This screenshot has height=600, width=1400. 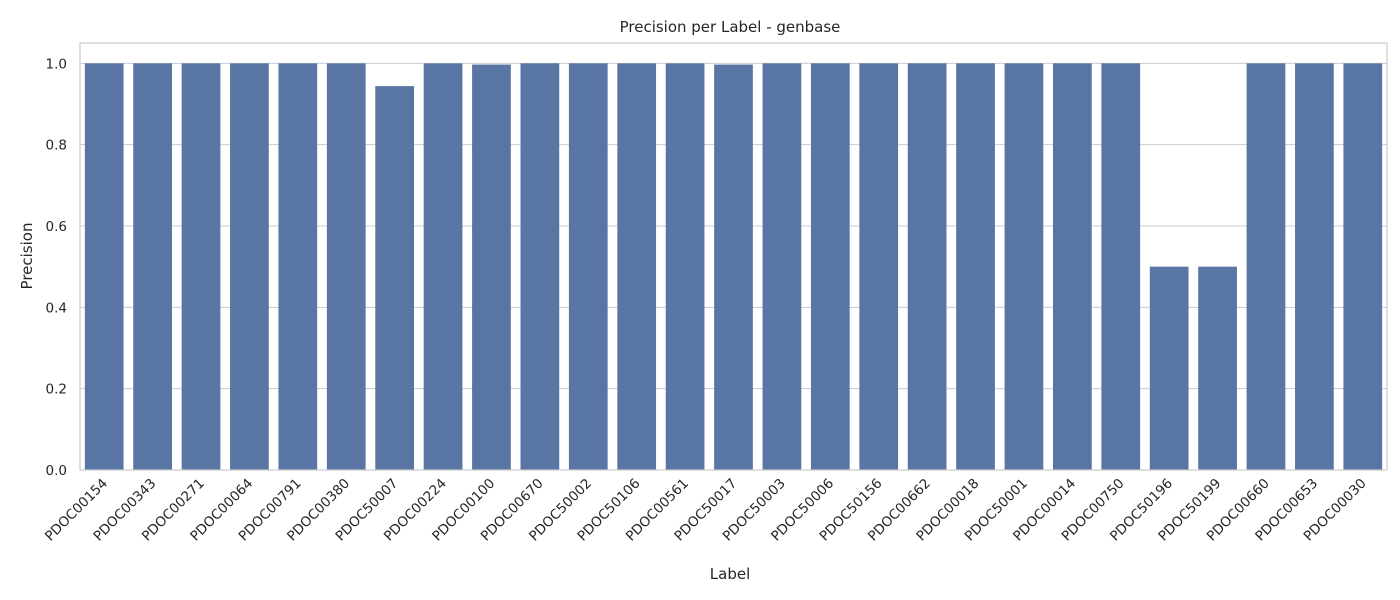 What do you see at coordinates (1314, 266) in the screenshot?
I see `bar-PDOC00653` at bounding box center [1314, 266].